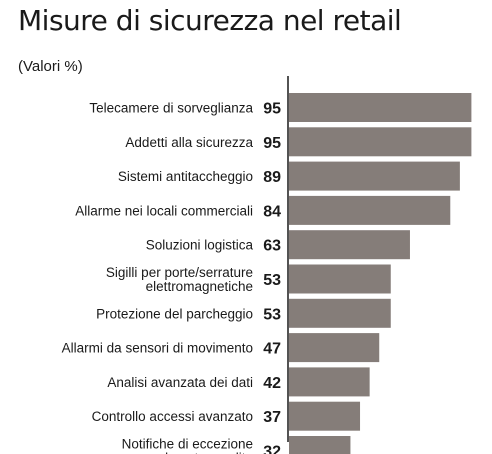 Image resolution: width=492 pixels, height=454 pixels. Describe the element at coordinates (272, 417) in the screenshot. I see `value-label: 37` at that location.